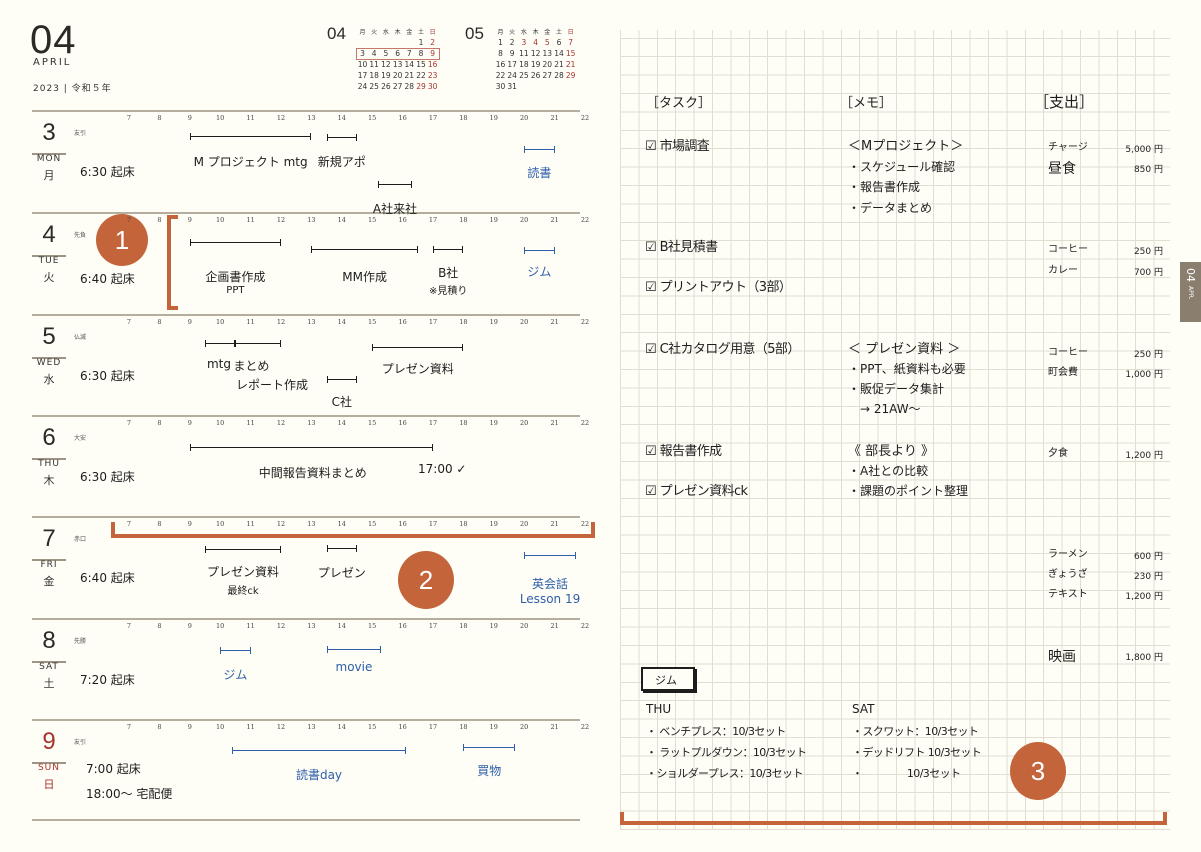 The width and height of the screenshot is (1201, 852). Describe the element at coordinates (395, 209) in the screenshot. I see `event-label: A社来社` at that location.